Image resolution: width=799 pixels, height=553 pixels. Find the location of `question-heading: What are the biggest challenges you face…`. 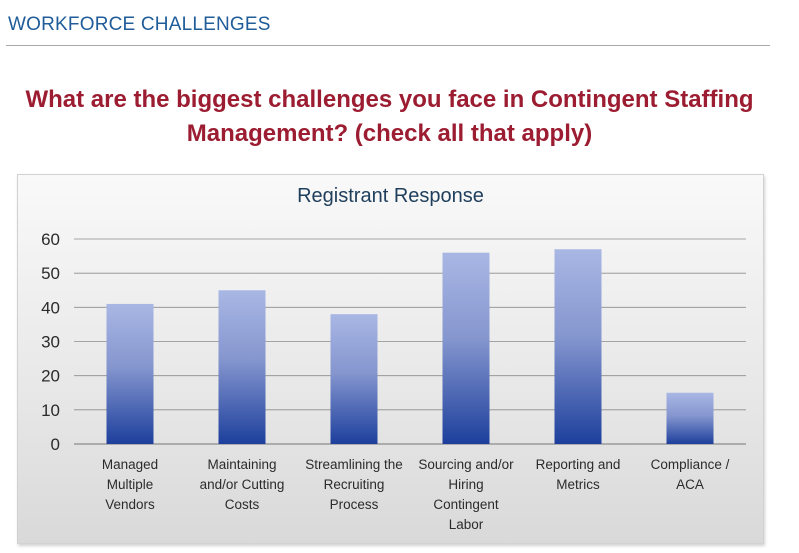

question-heading: What are the biggest challenges you face… is located at coordinates (389, 117).